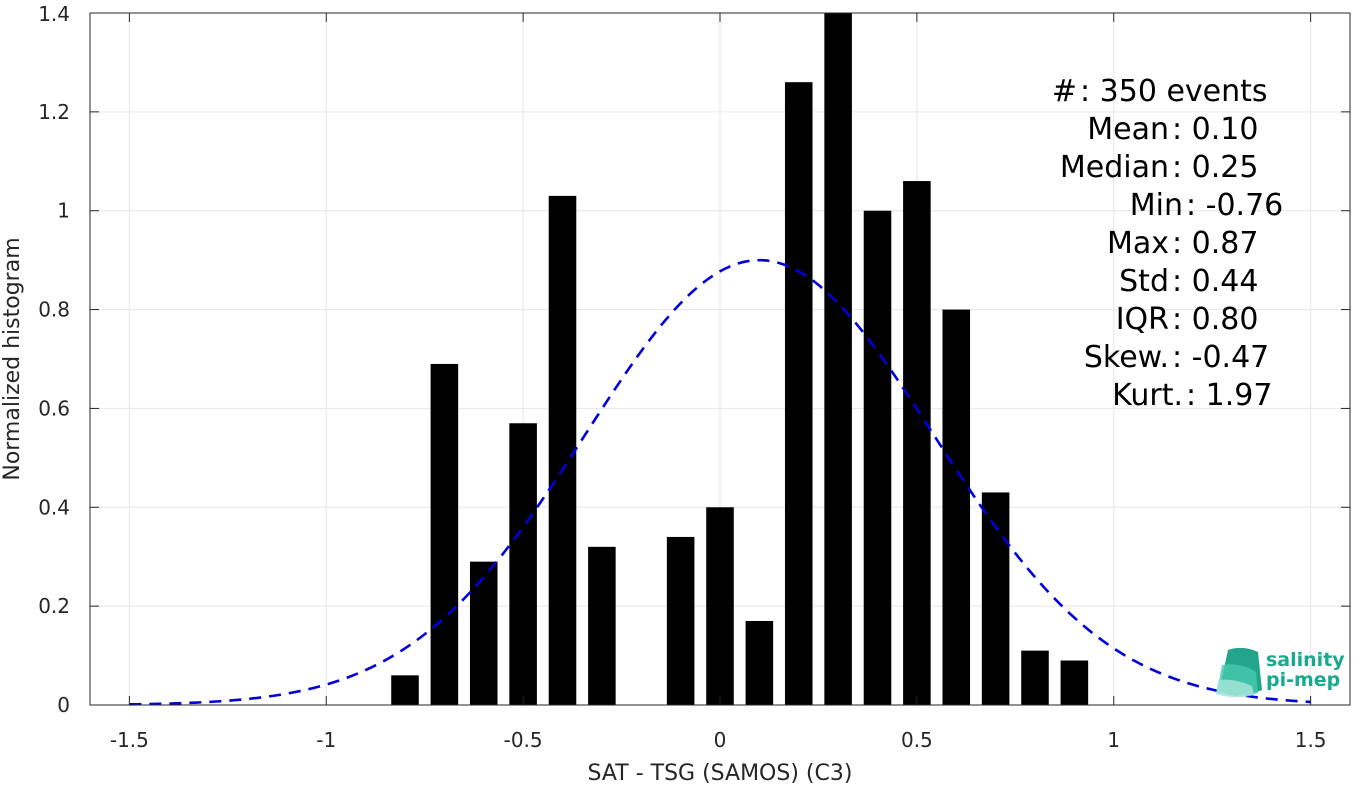 The width and height of the screenshot is (1367, 785). Describe the element at coordinates (326, 740) in the screenshot. I see `x-tick-label: -1` at that location.